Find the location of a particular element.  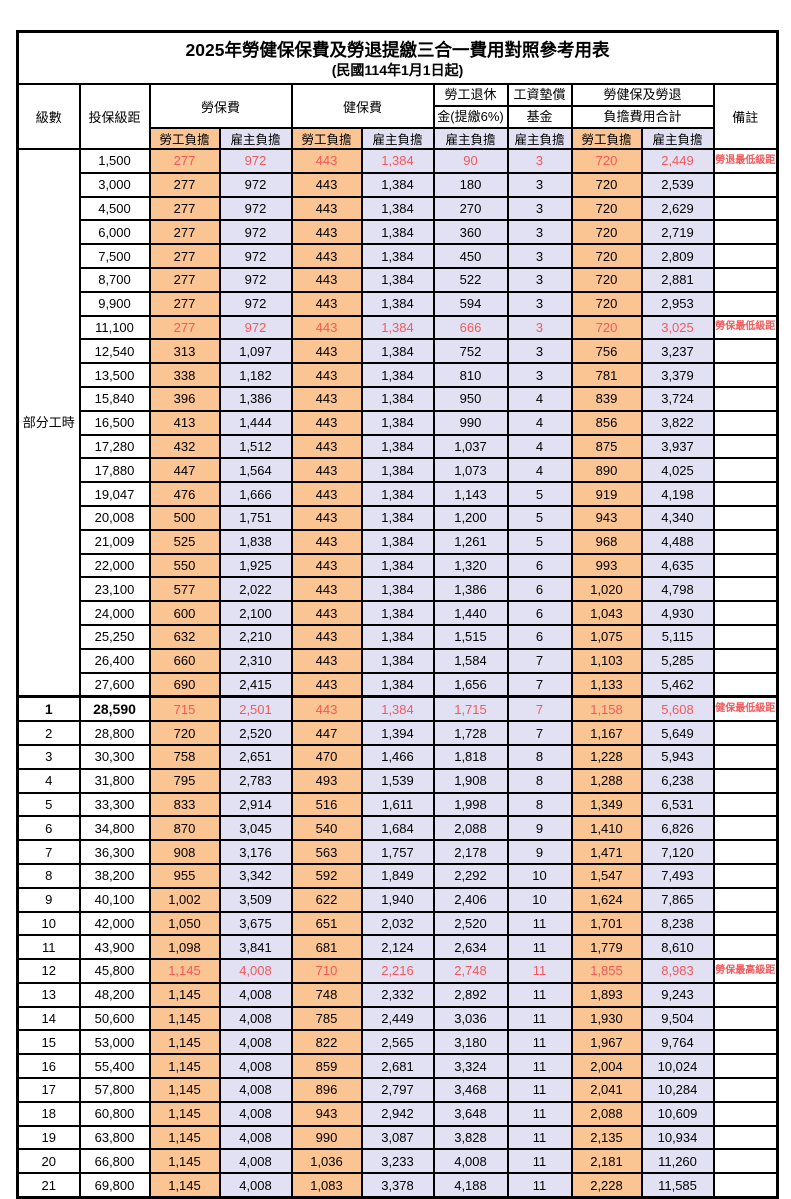

value-cell: 1,998 is located at coordinates (470, 804).